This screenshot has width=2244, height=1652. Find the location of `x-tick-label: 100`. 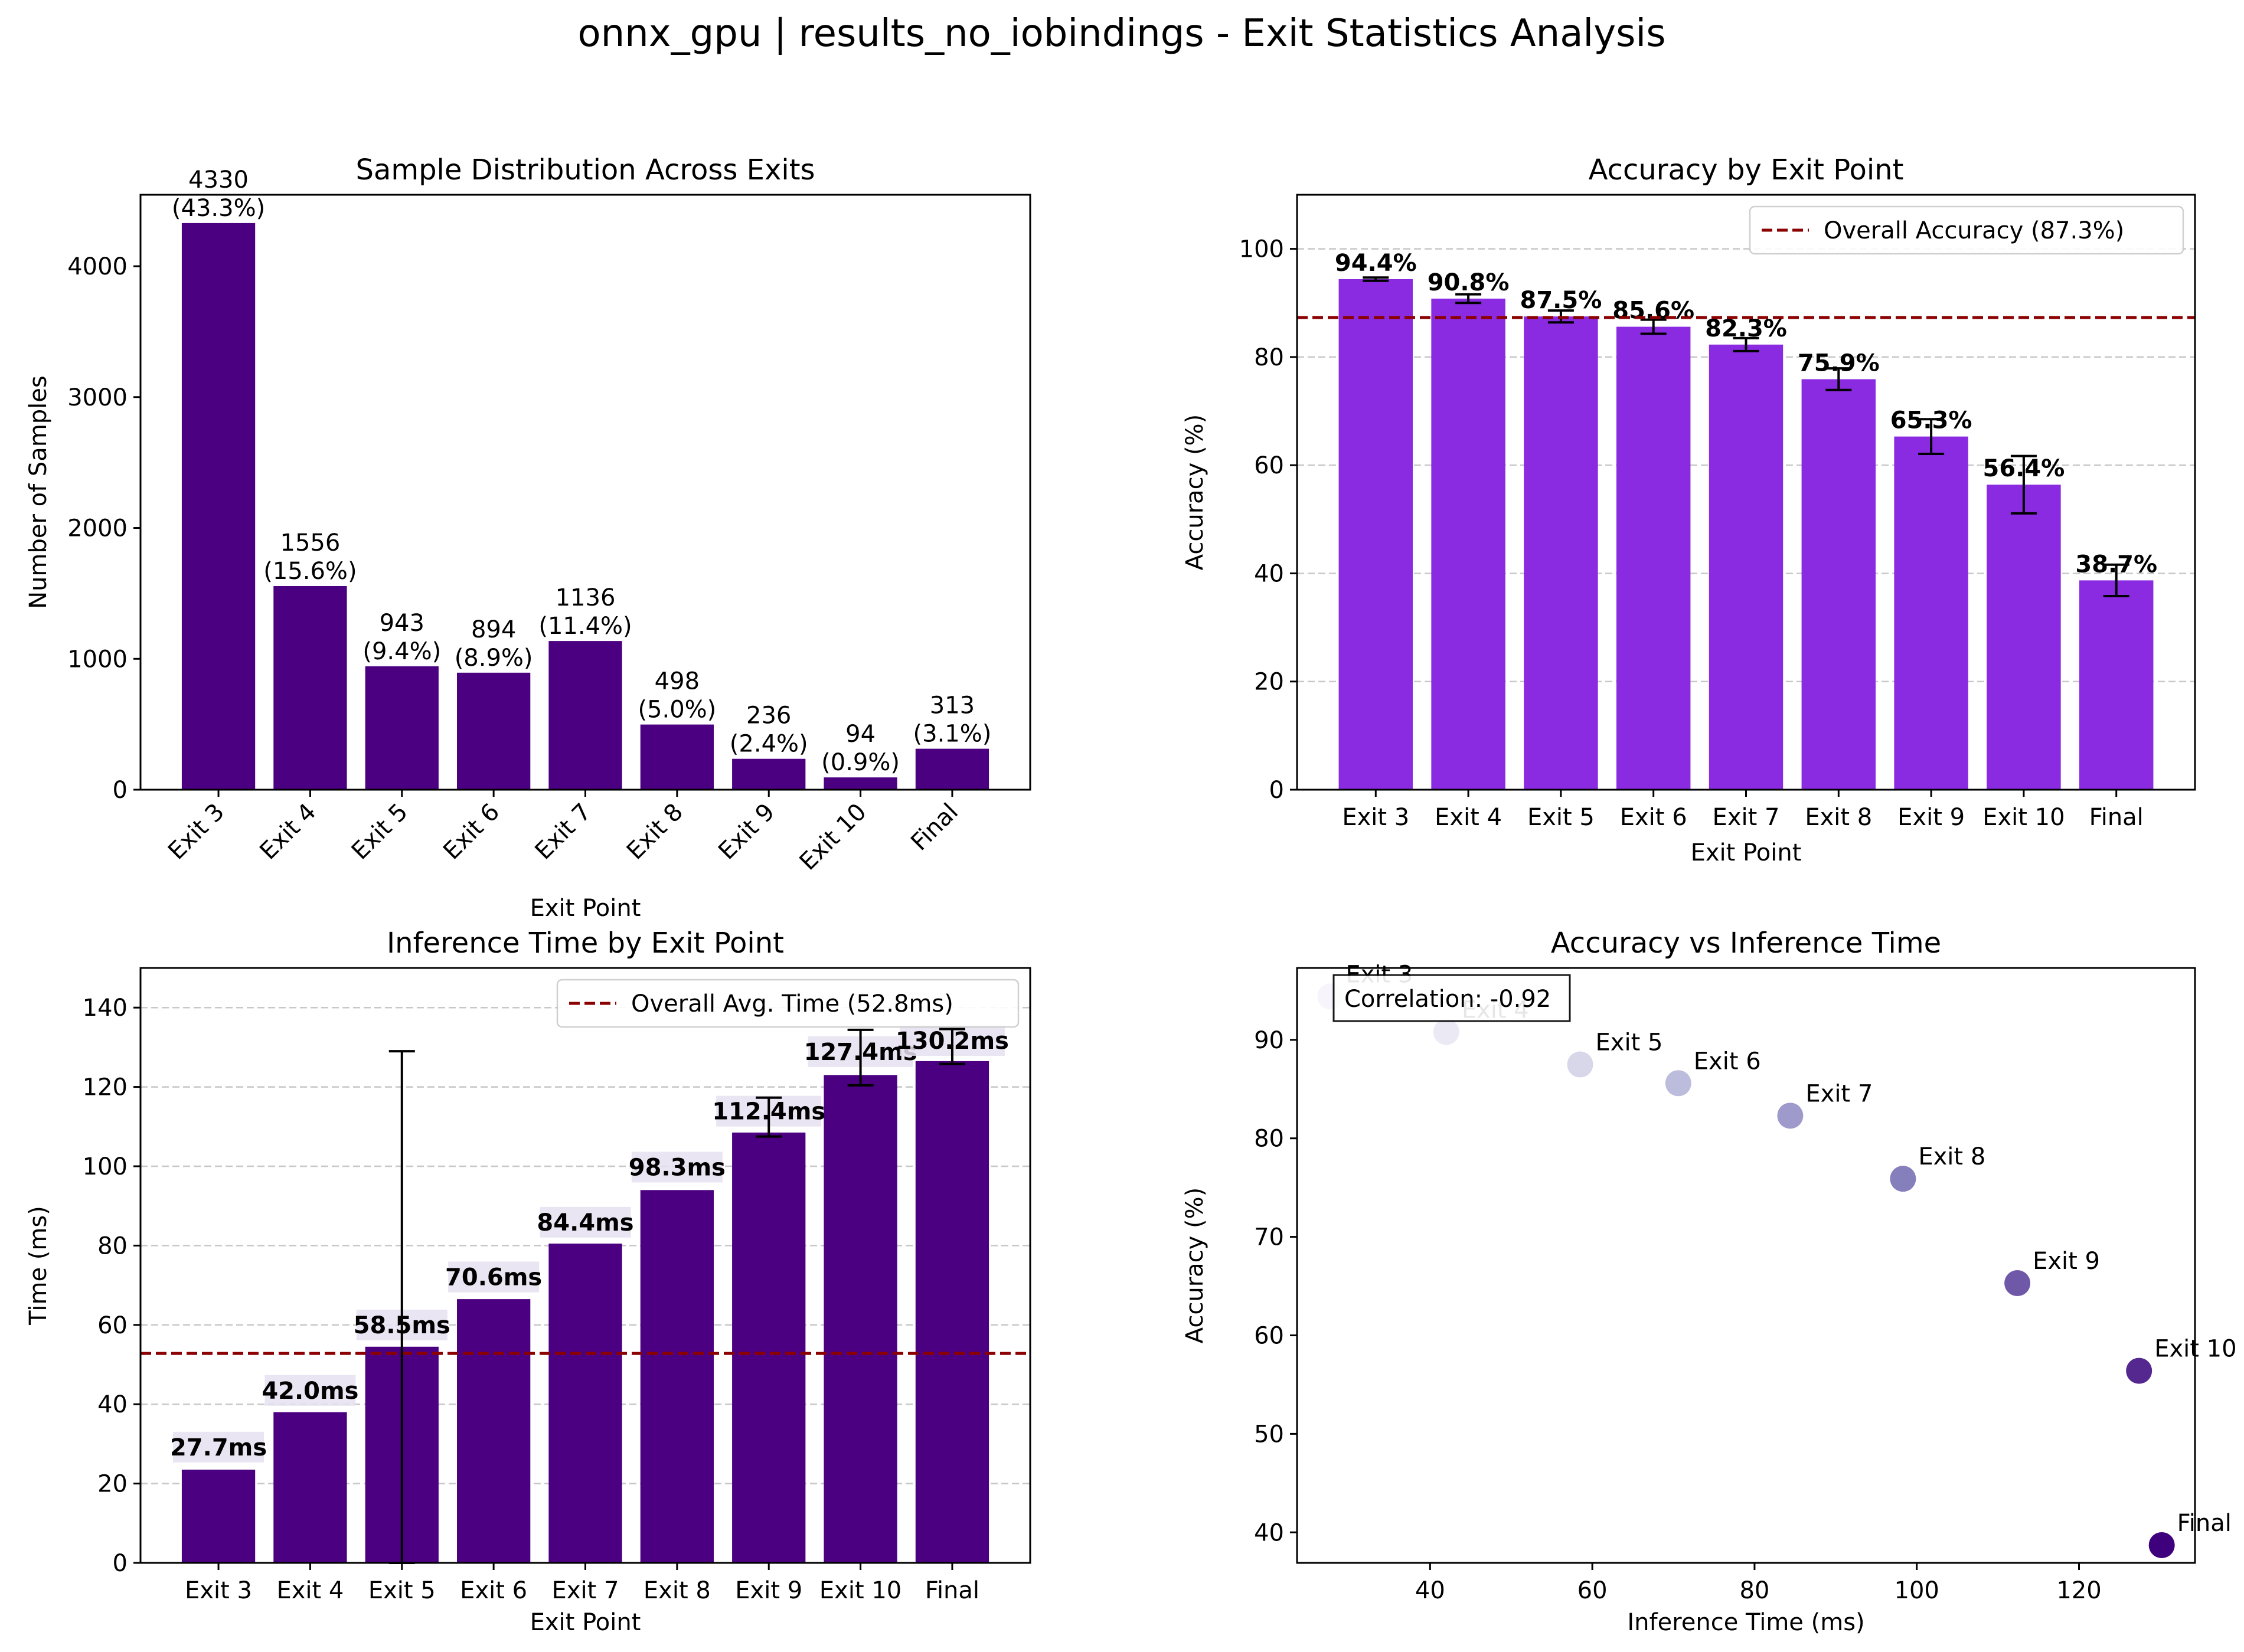

x-tick-label: 100 is located at coordinates (1917, 1591).